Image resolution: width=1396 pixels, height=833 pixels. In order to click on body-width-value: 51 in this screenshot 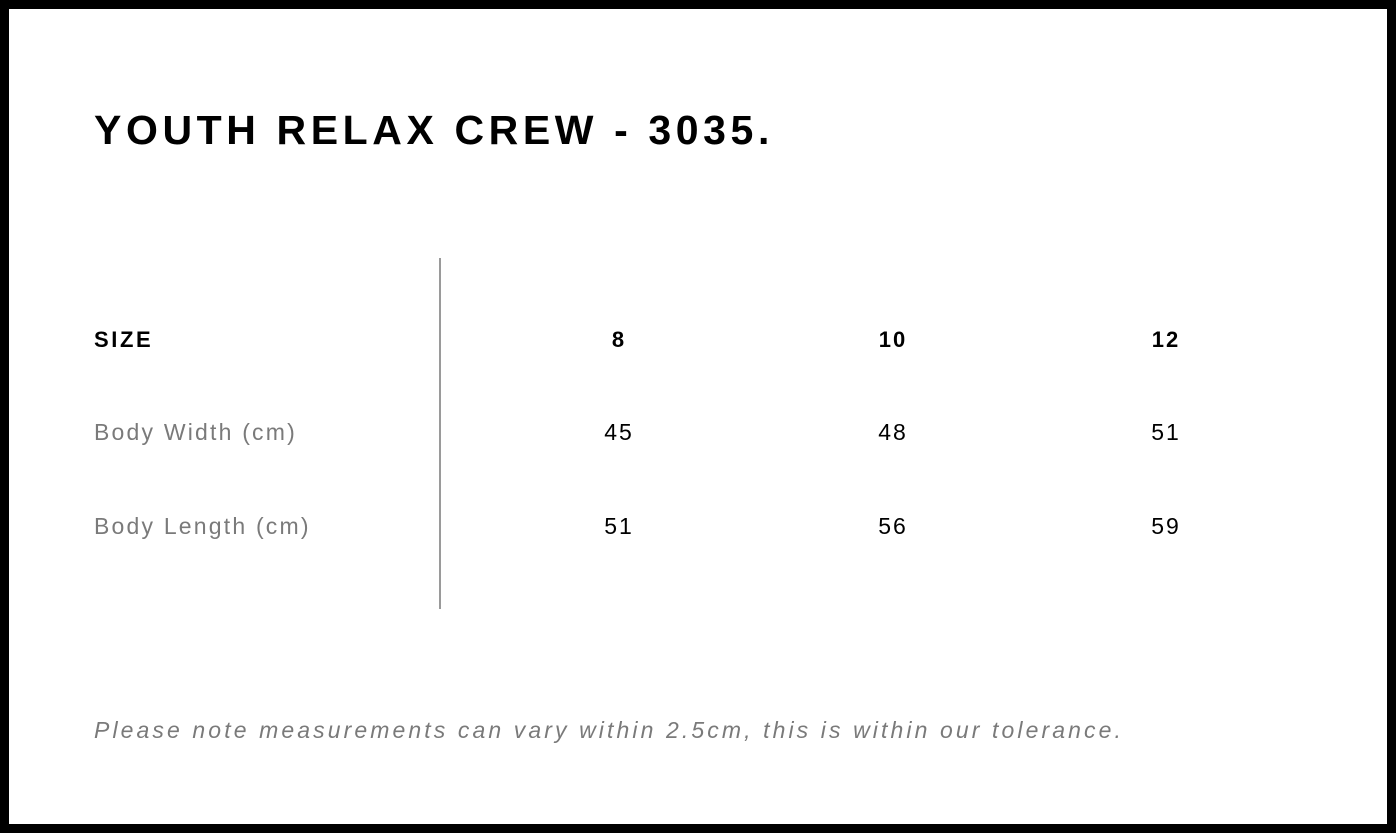, I will do `click(1166, 432)`.